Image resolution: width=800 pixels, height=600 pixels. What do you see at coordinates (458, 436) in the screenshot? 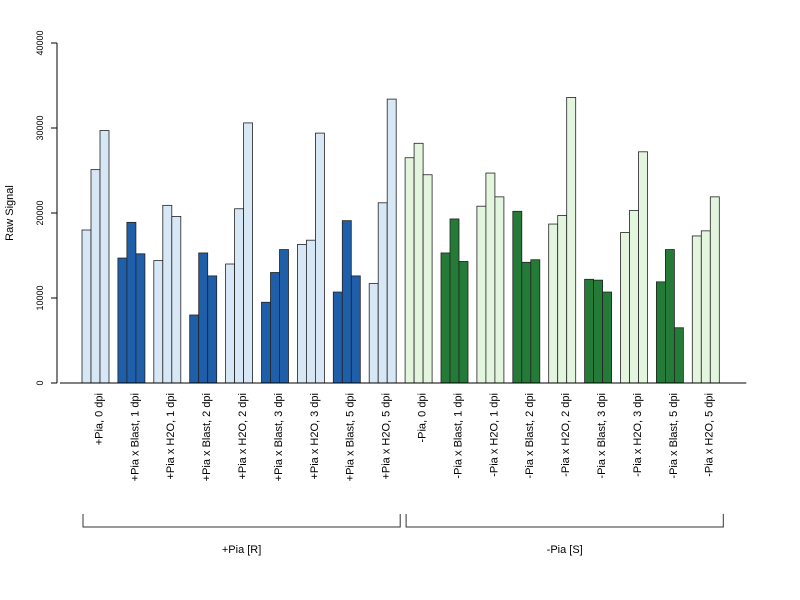
I see `category-label: -Pia x Blast, 1 dpi` at bounding box center [458, 436].